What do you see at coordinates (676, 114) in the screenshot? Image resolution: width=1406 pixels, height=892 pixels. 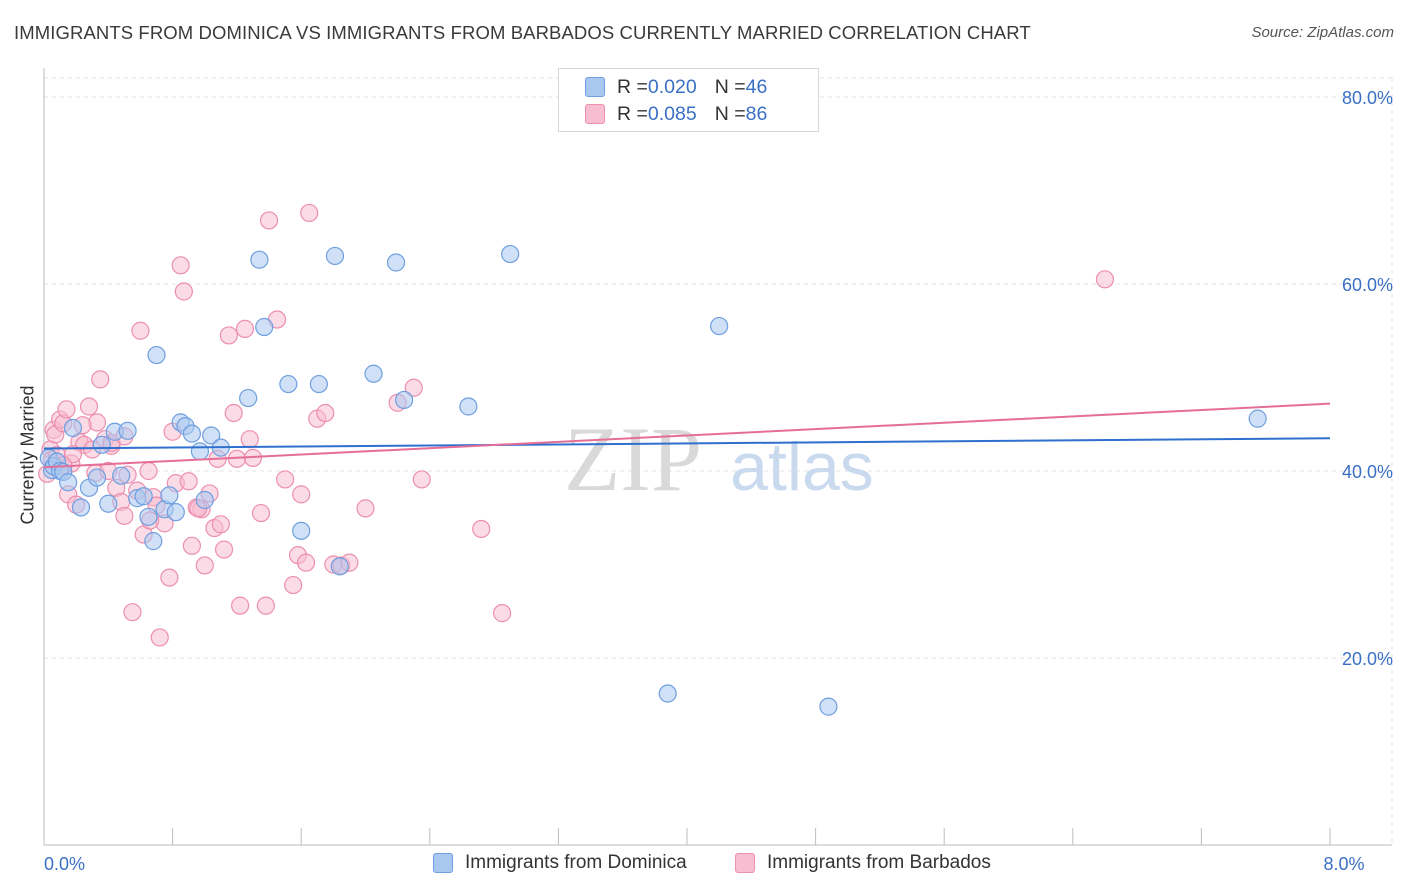 I see `legend-row-barbados: R = 0.085 N = 86` at bounding box center [676, 114].